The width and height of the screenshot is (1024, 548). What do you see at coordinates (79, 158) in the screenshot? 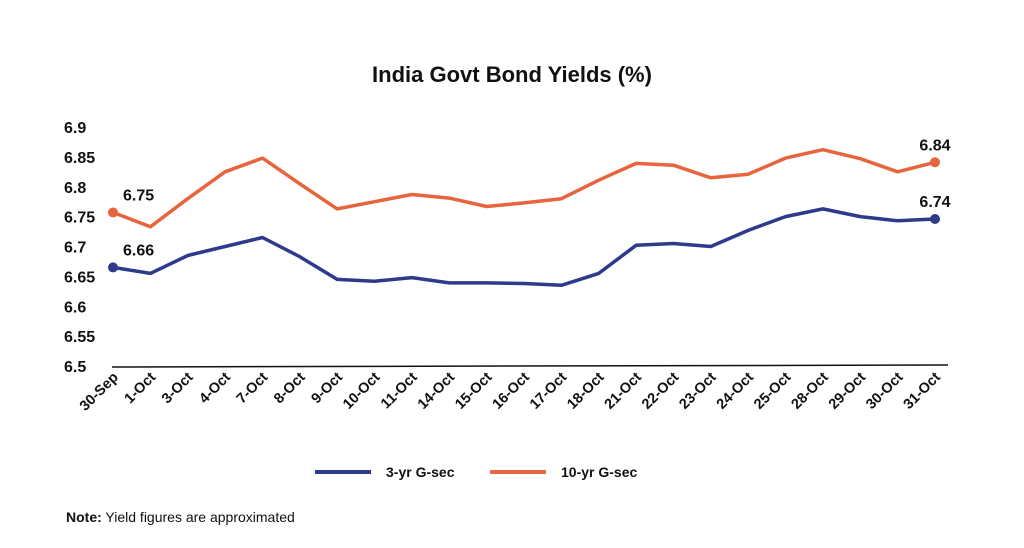
I see `y-tick-label: 6.85` at bounding box center [79, 158].